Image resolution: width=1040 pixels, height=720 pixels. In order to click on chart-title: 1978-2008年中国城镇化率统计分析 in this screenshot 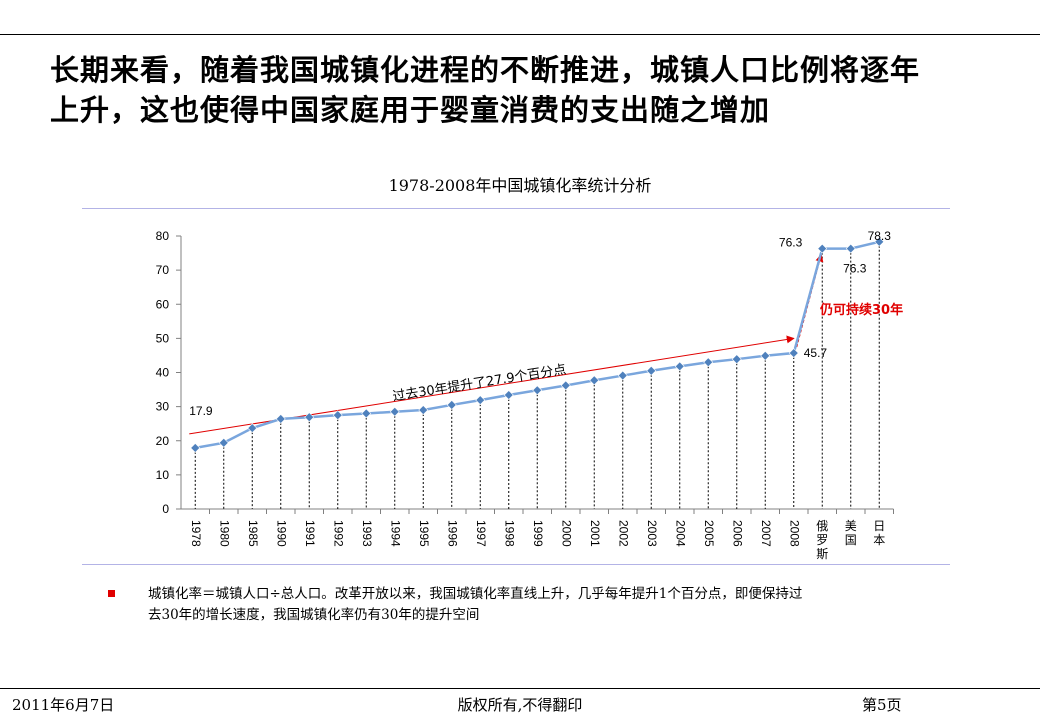, I will do `click(520, 185)`.